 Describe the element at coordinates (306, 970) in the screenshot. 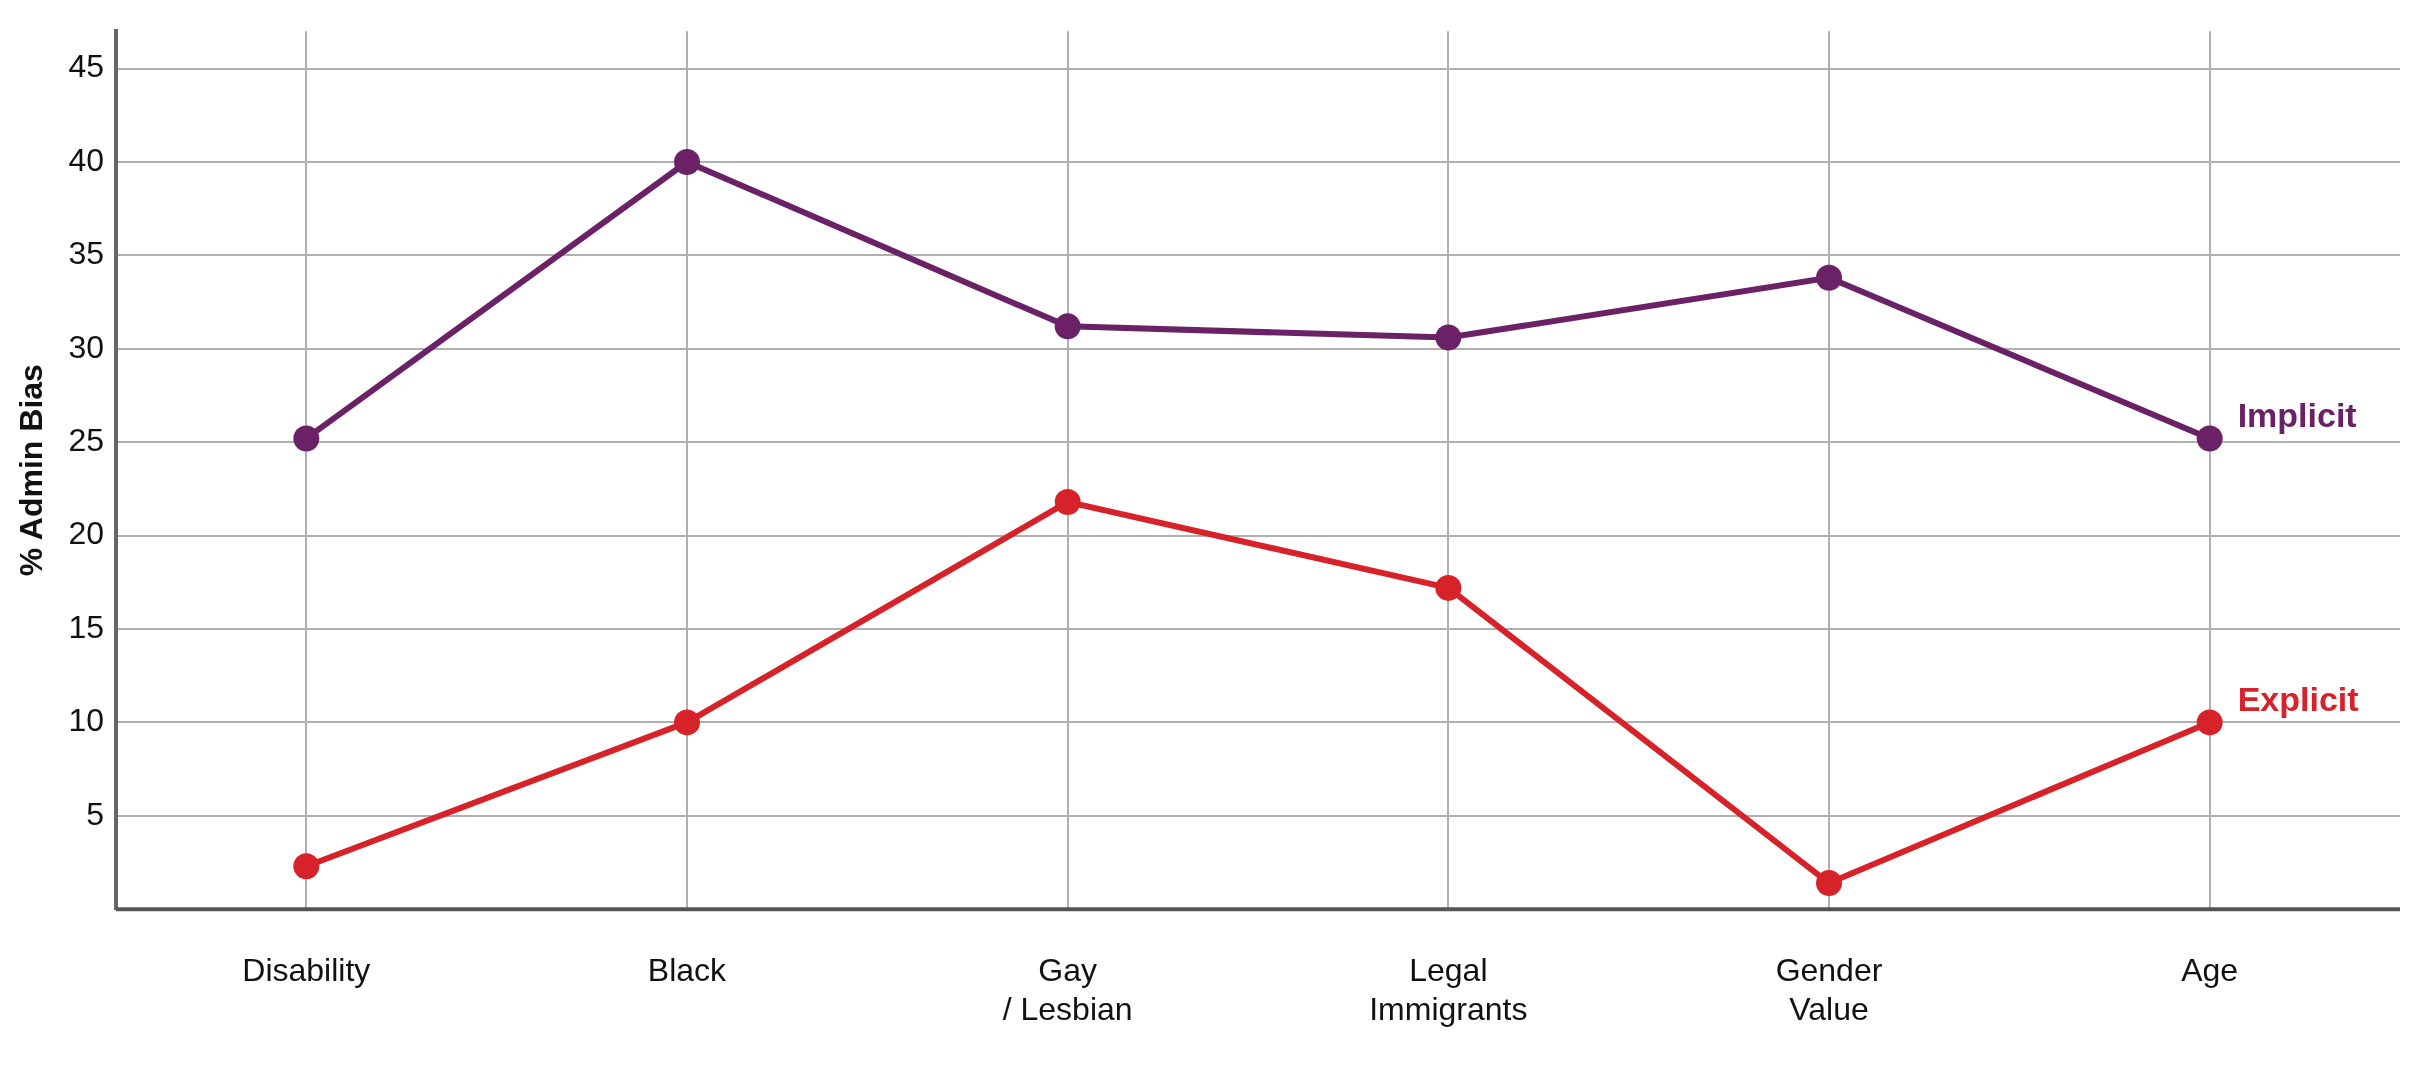

I see `x-tick-label: Disability` at that location.